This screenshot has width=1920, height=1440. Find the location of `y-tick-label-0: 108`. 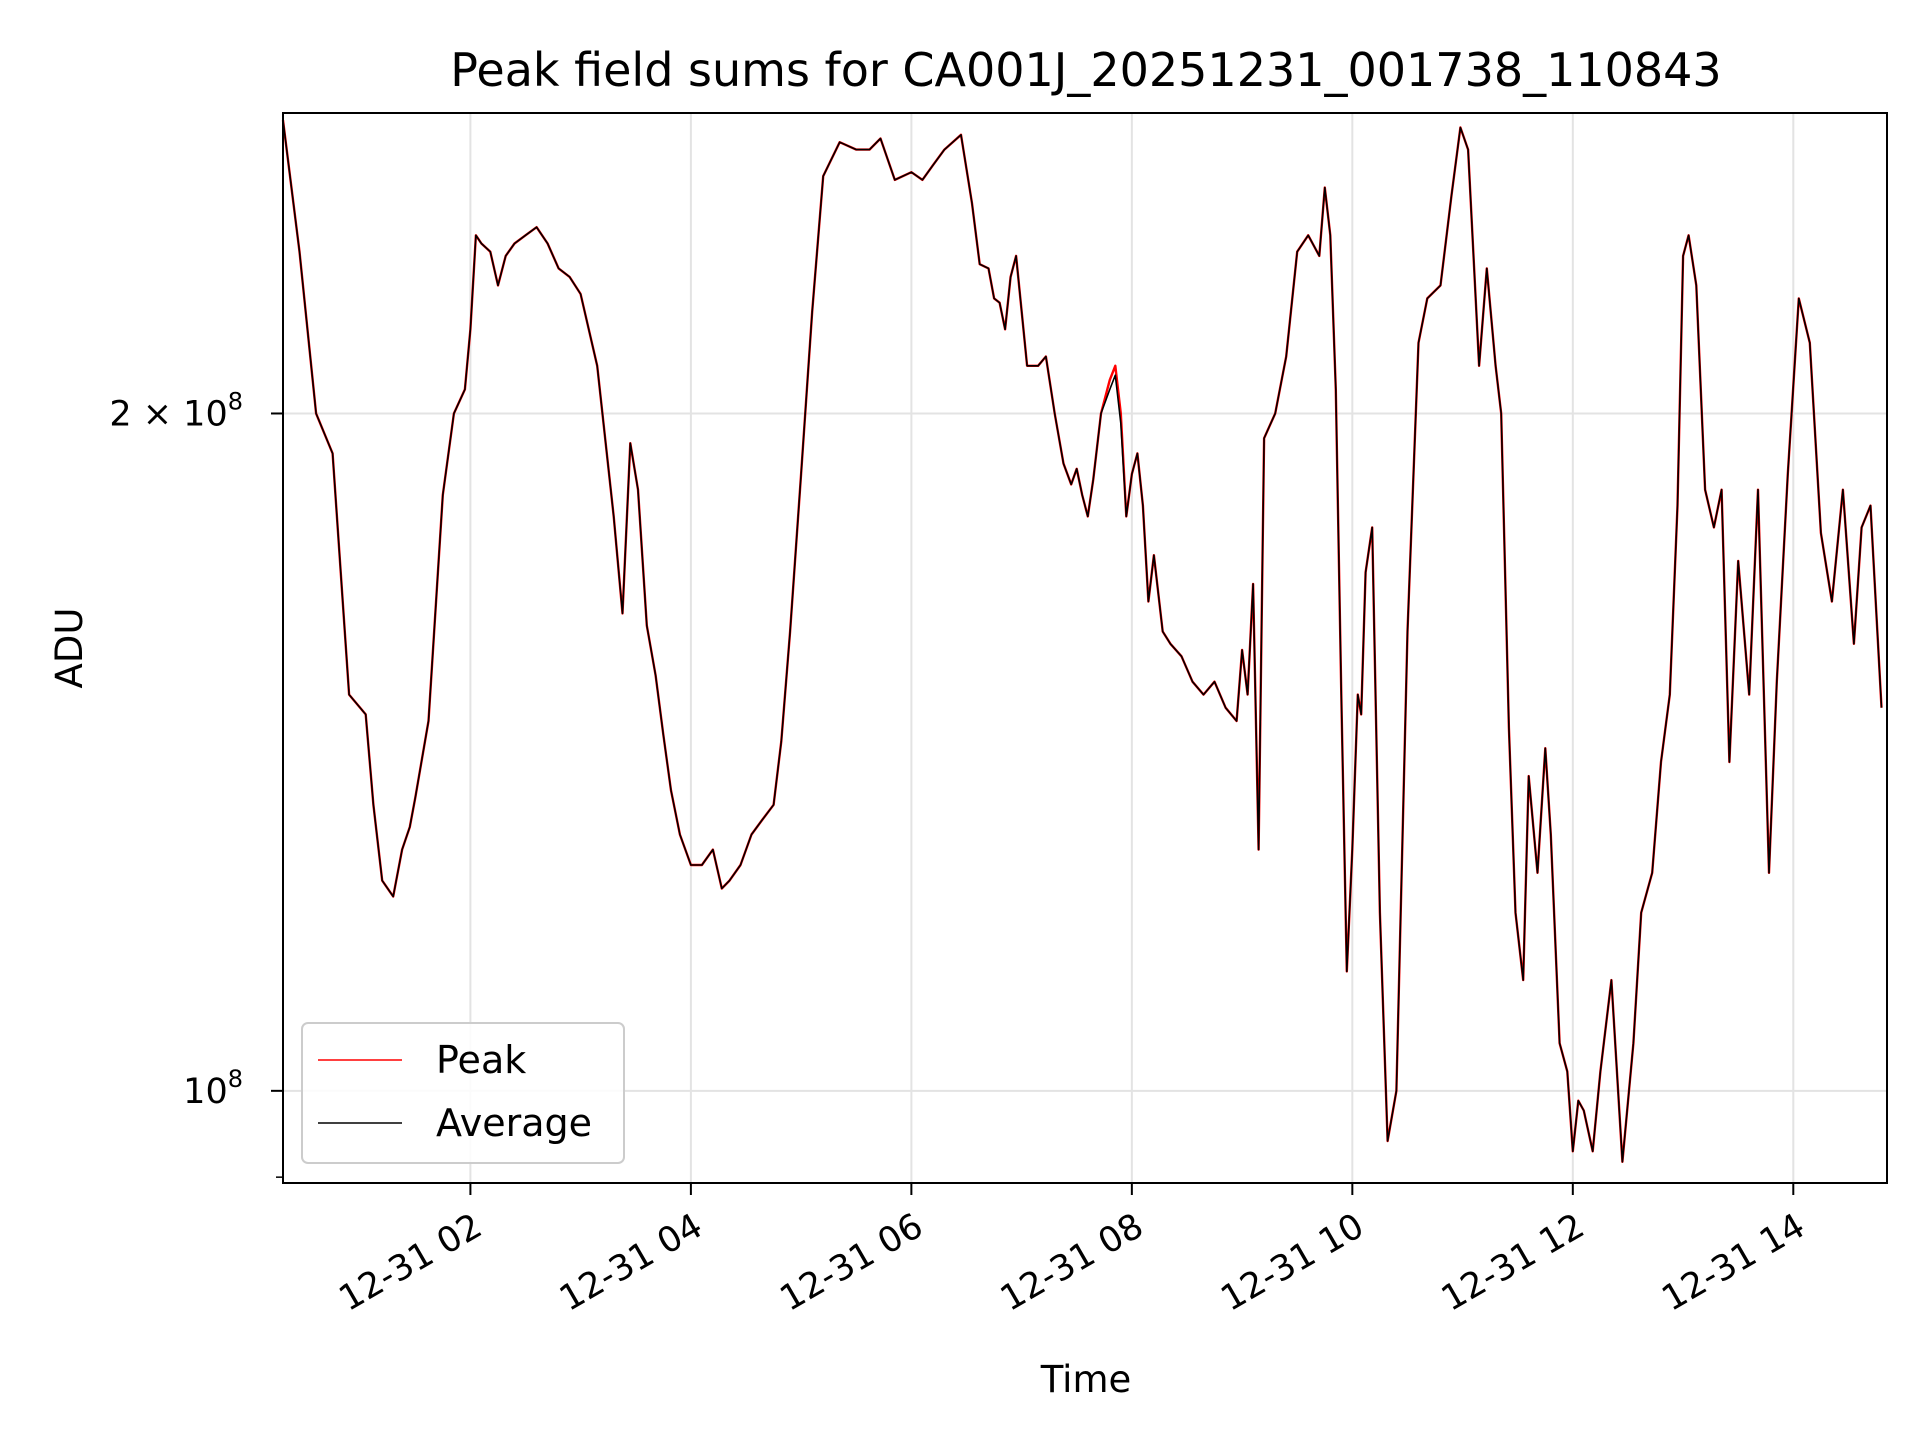

y-tick-label-0: 108 is located at coordinates (213, 1088).